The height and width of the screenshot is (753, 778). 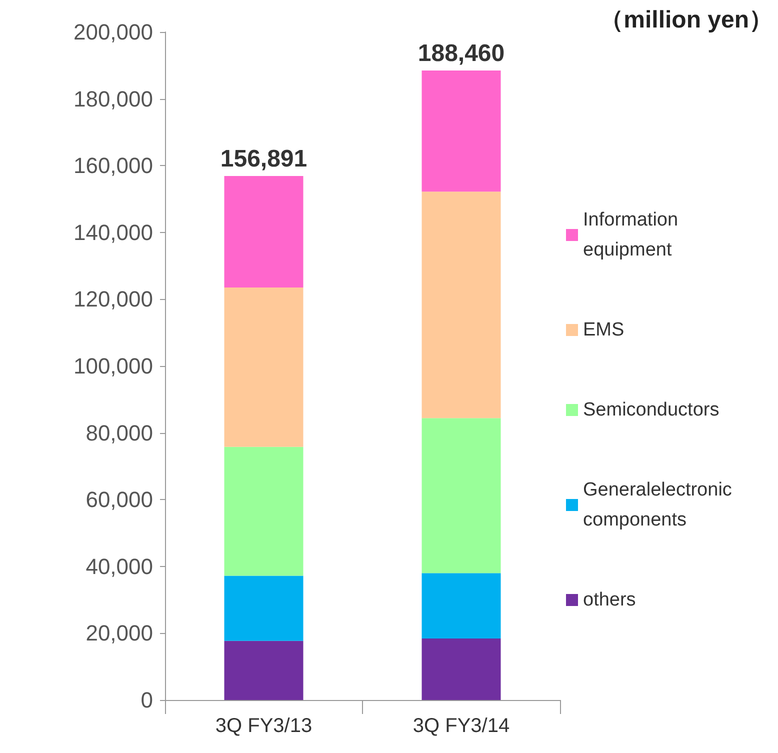 I want to click on legend-label: EMS, so click(x=603, y=330).